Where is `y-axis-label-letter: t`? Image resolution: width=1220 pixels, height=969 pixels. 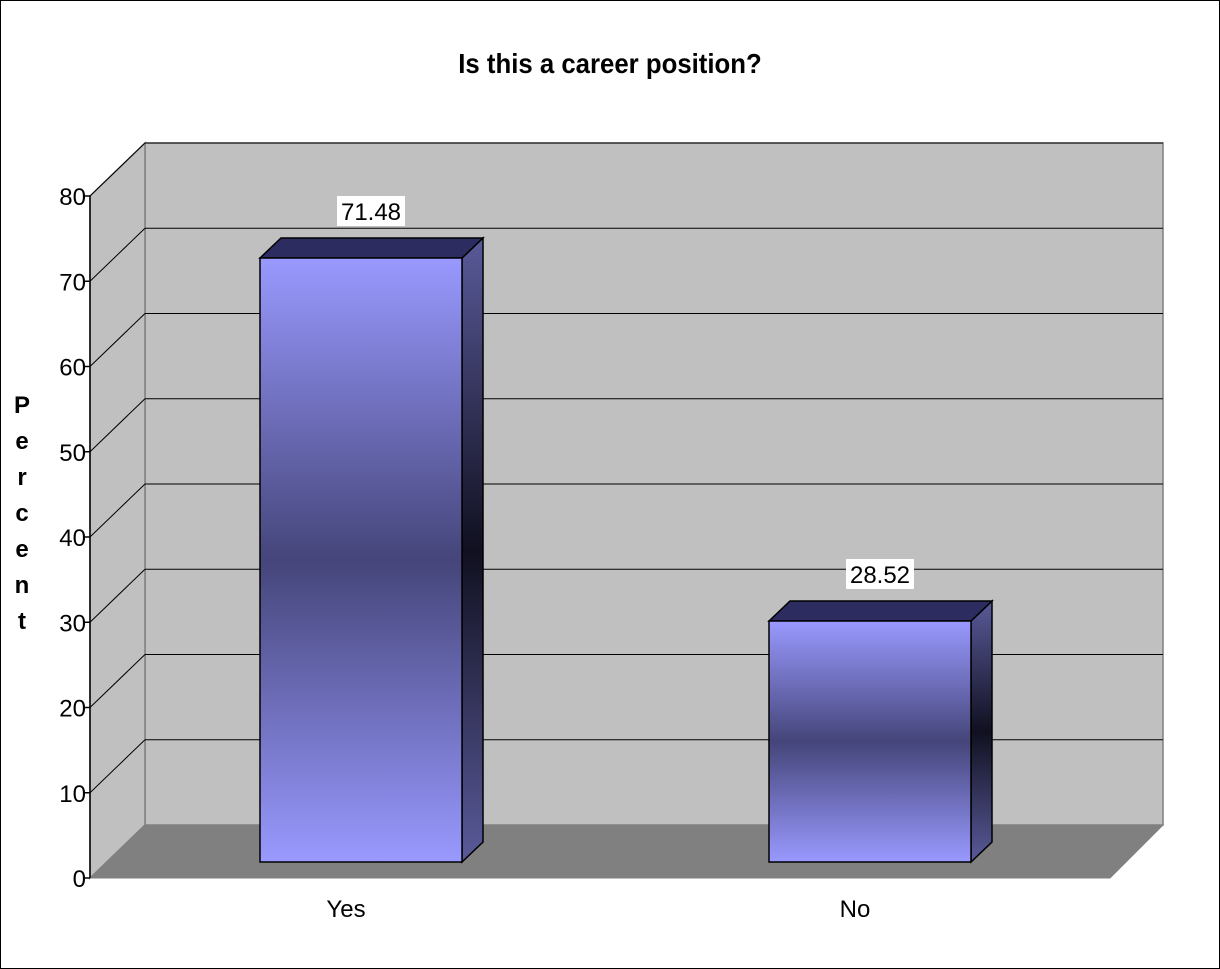 y-axis-label-letter: t is located at coordinates (22, 621).